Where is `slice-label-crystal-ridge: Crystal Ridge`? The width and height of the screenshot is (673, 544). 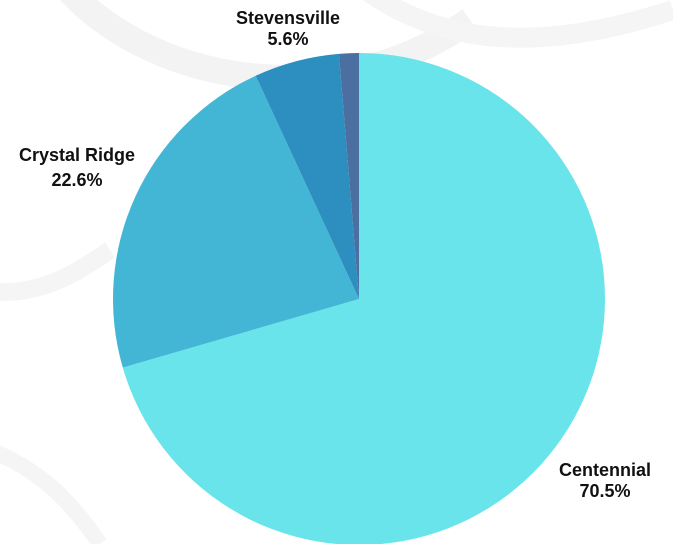 slice-label-crystal-ridge: Crystal Ridge is located at coordinates (77, 155).